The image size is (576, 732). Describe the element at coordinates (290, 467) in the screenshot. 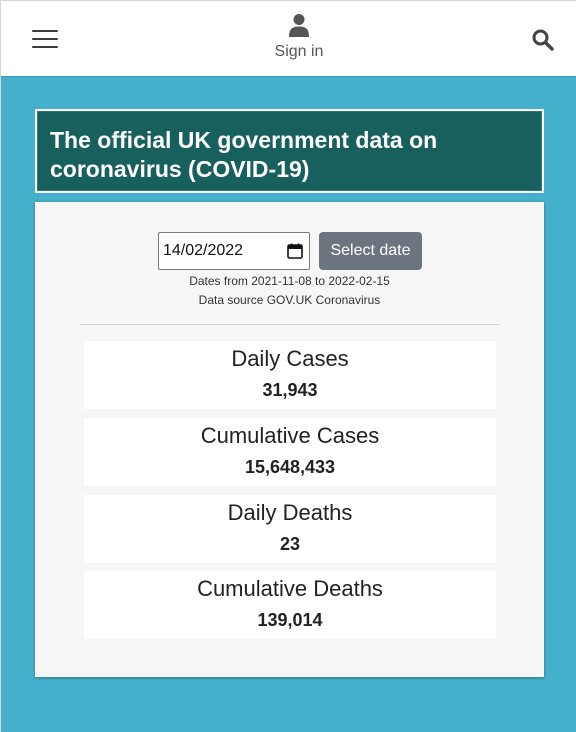

I see `stat-value: 15,648,433` at that location.